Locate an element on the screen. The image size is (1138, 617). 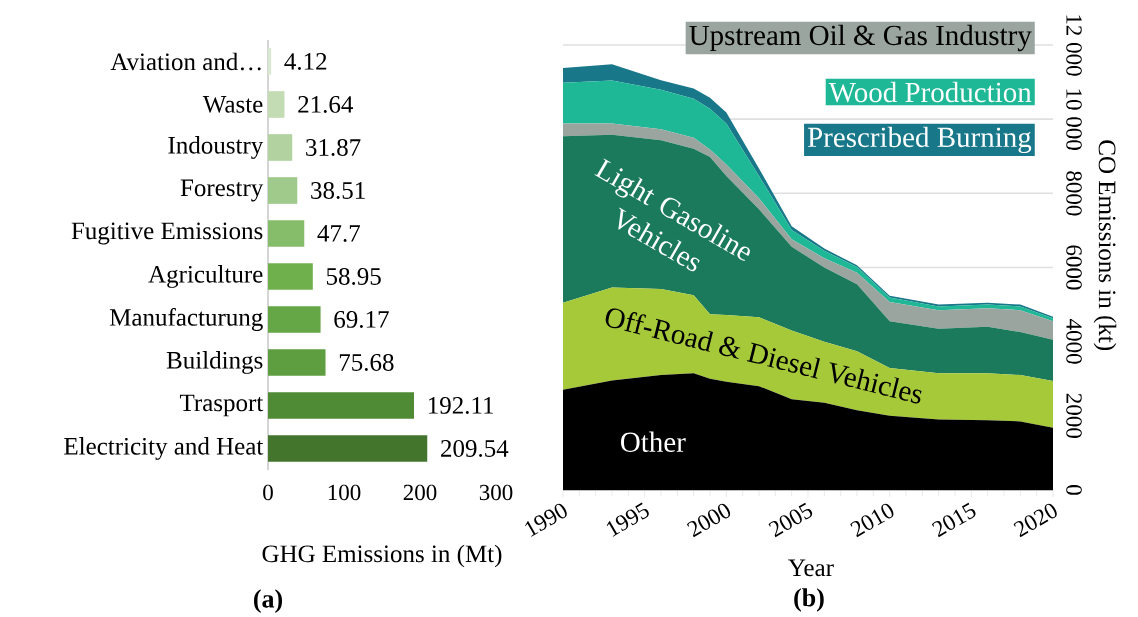
data-label: 31.87 is located at coordinates (333, 147).